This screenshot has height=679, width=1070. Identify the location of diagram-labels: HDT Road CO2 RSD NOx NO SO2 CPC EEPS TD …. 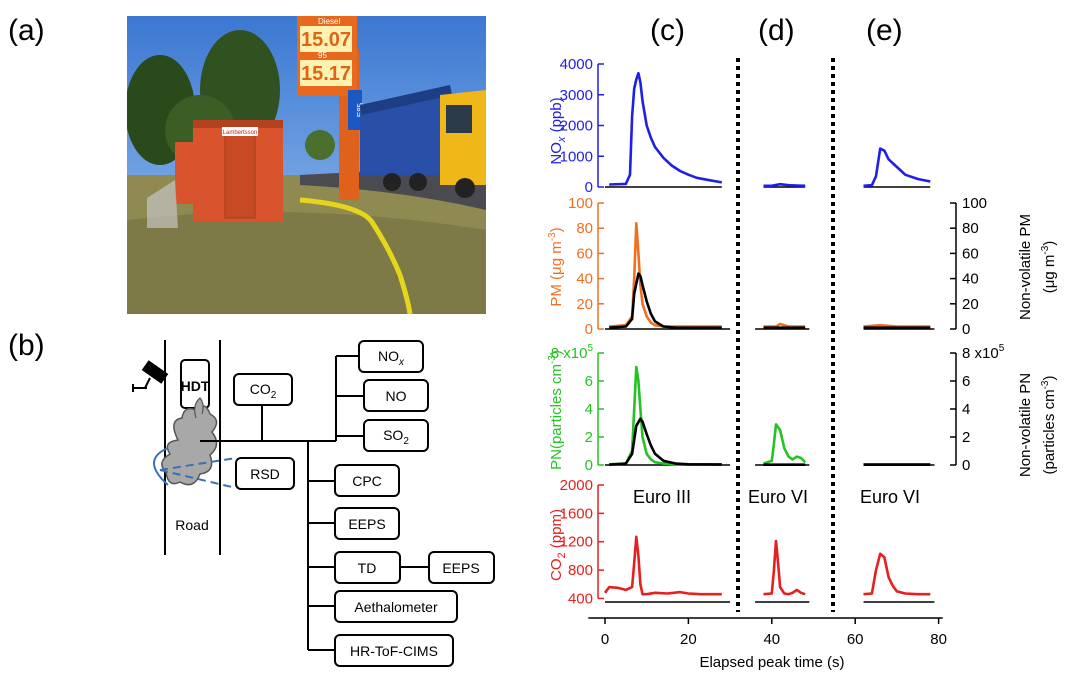
(327, 503).